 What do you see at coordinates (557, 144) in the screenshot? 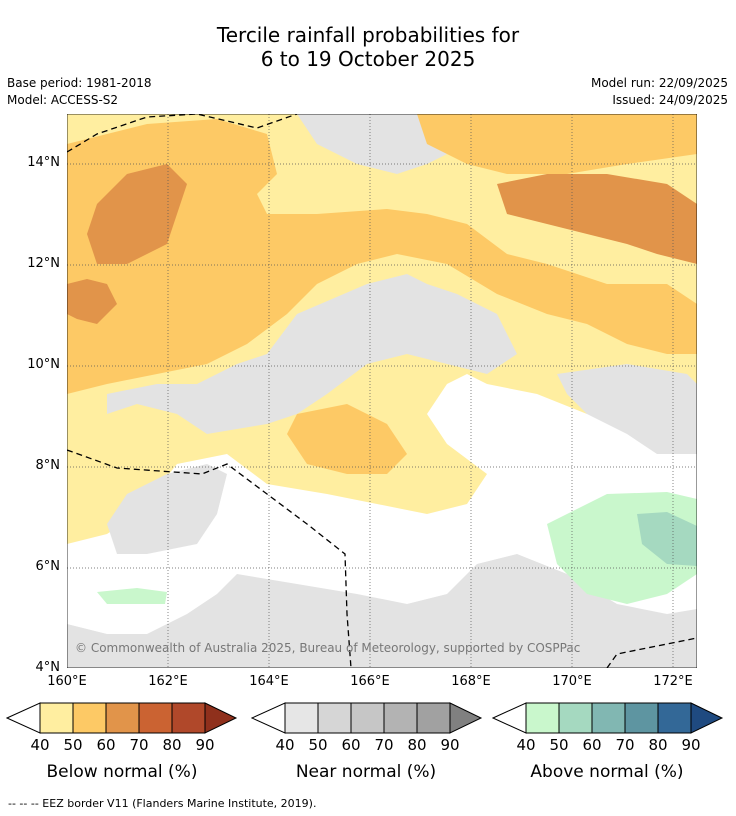
I see `below-normal-50-north-east` at bounding box center [557, 144].